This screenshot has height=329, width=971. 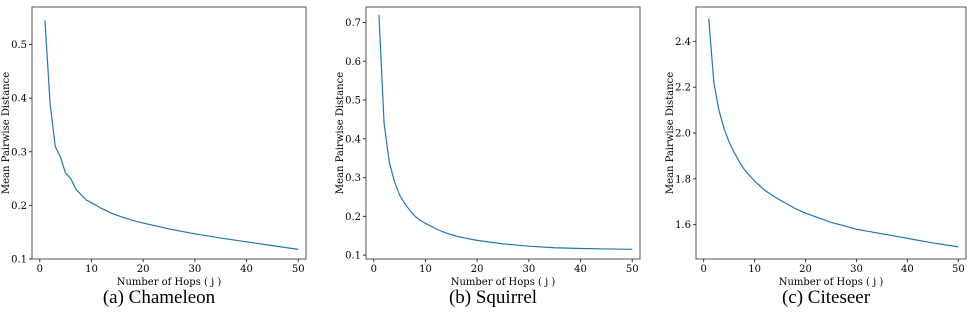 I want to click on panel-caption: (b) Squirrel, so click(x=493, y=297).